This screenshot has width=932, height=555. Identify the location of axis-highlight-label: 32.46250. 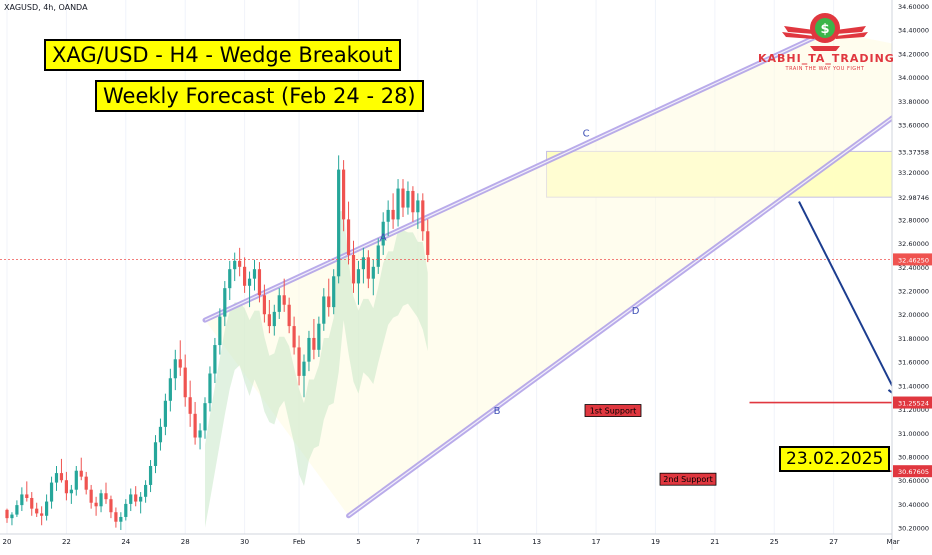
(913, 260).